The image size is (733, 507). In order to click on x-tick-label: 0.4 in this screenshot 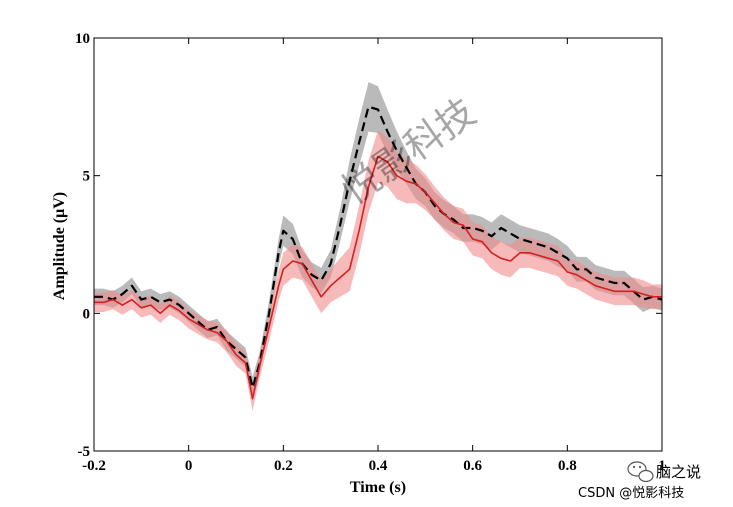, I will do `click(378, 466)`.